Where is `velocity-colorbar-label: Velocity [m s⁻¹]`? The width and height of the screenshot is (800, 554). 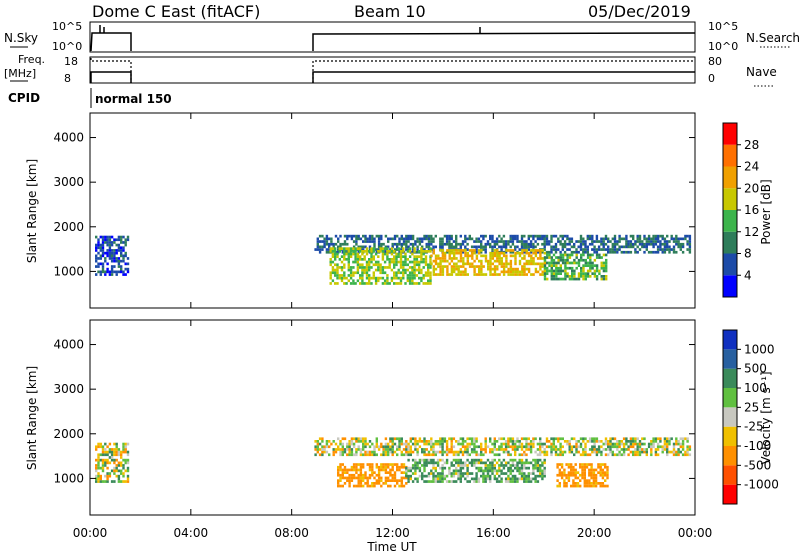 velocity-colorbar-label: Velocity [m s⁻¹] is located at coordinates (766, 417).